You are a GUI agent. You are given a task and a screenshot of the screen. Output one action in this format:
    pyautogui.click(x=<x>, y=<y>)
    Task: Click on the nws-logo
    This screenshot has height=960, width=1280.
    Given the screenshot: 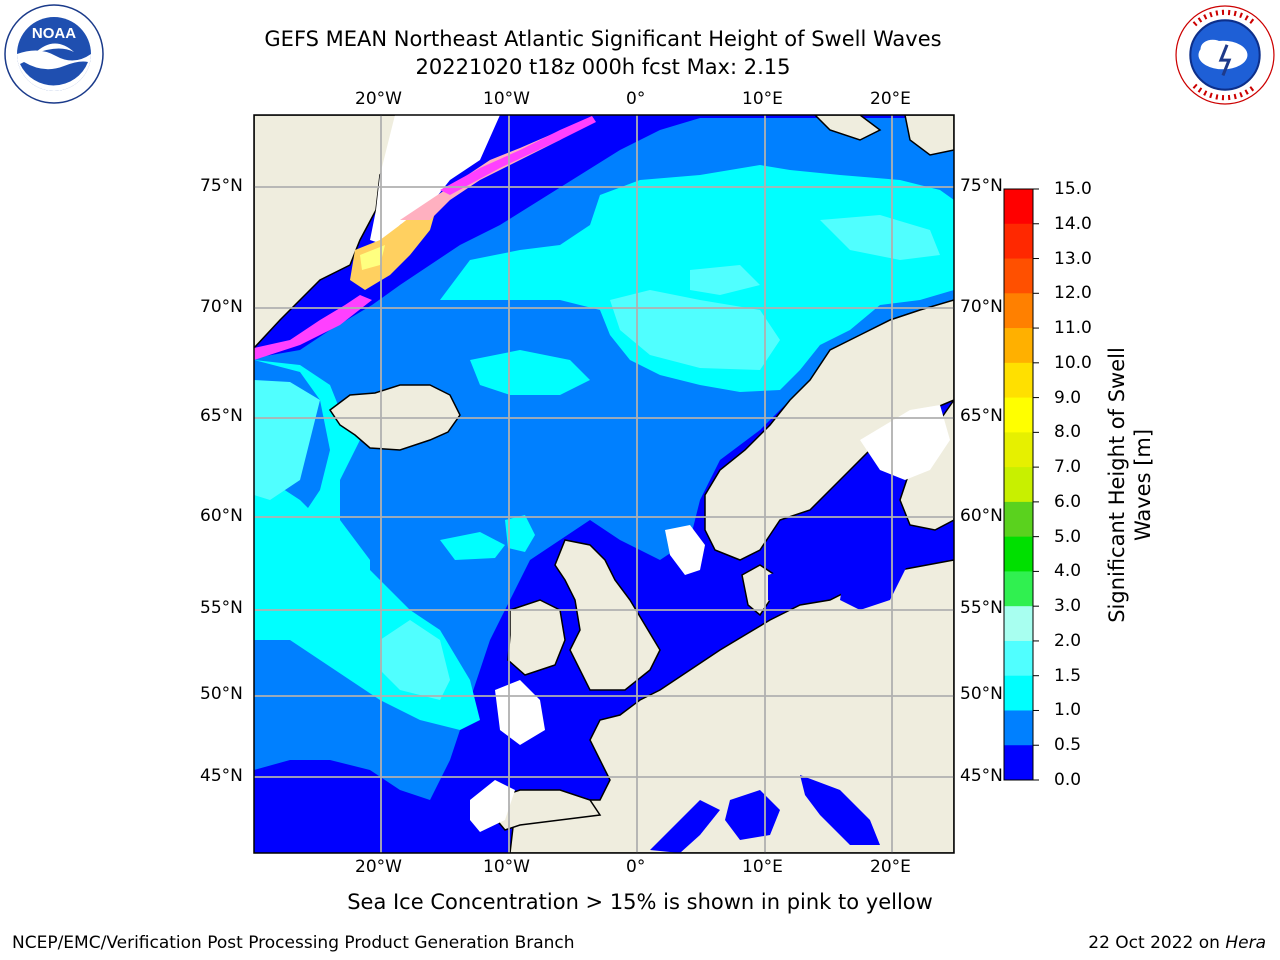 What is the action you would take?
    pyautogui.click(x=1225, y=55)
    